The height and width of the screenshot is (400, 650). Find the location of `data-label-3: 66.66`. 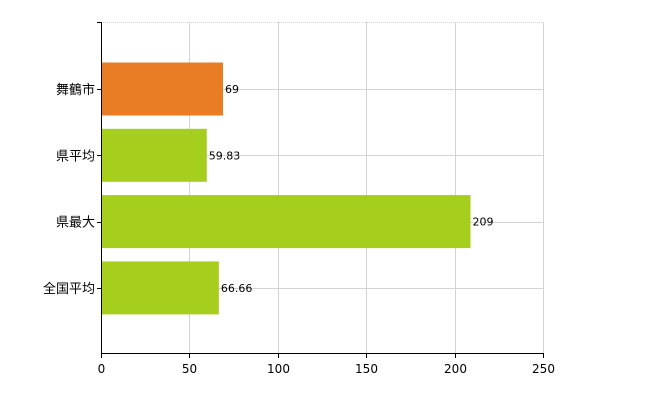

data-label-3: 66.66 is located at coordinates (237, 288).